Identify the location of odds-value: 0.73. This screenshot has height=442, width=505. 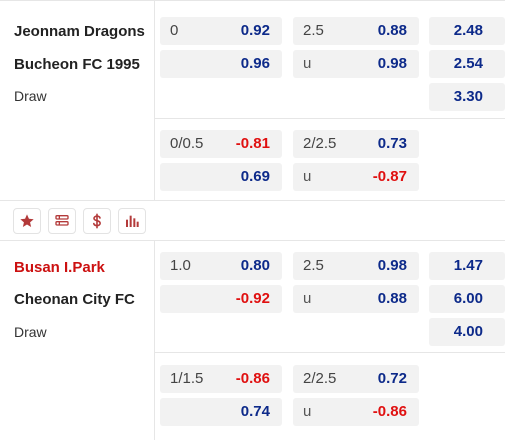
(392, 143).